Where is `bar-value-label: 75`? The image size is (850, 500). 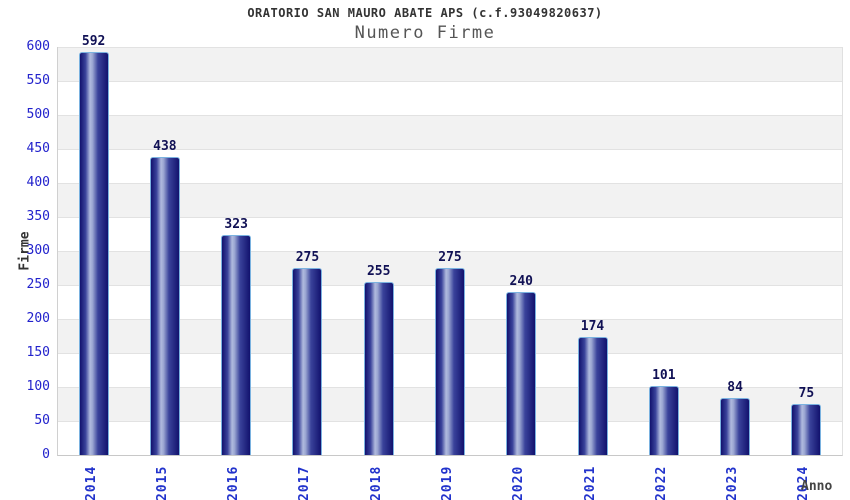 bar-value-label: 75 is located at coordinates (806, 393).